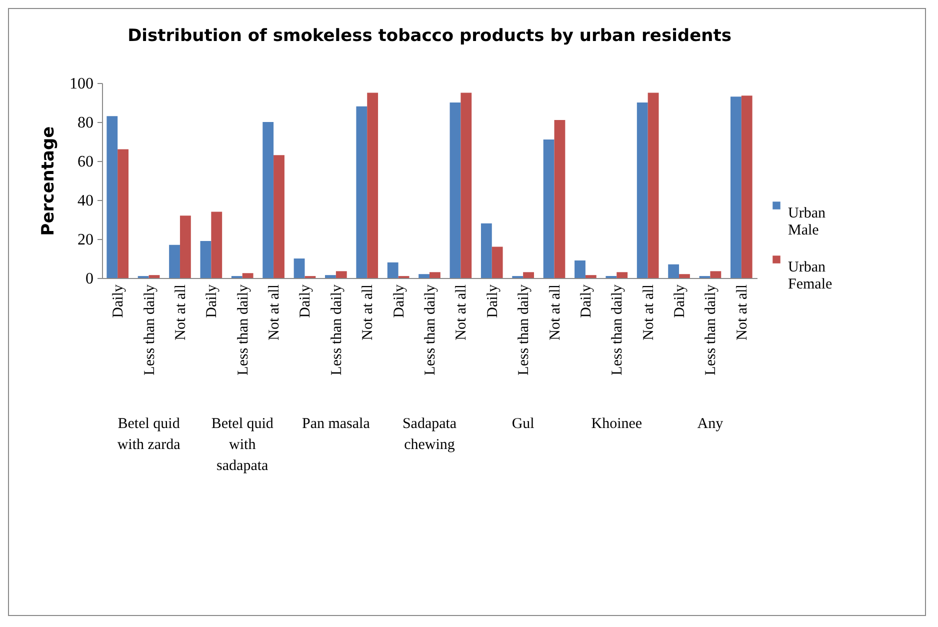  I want to click on chart-title: Distribution of smokeless tobacco products by urban residents, so click(430, 36).